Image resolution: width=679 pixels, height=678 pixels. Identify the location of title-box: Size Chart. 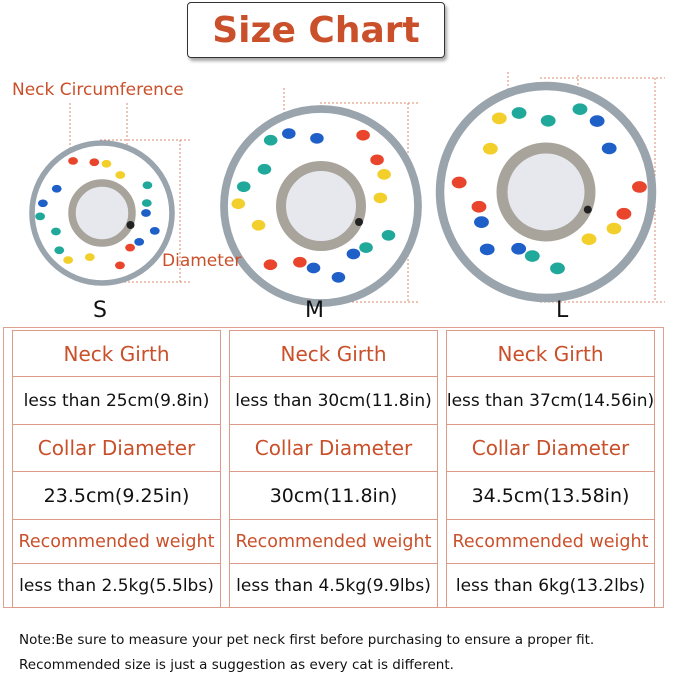
(316, 30).